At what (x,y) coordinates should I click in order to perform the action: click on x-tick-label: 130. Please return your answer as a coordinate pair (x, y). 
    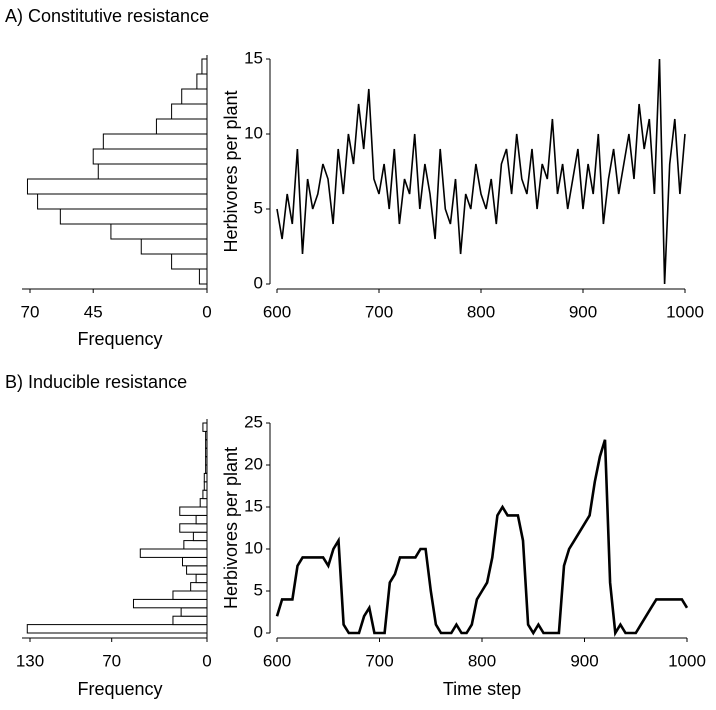
    Looking at the image, I should click on (30, 660).